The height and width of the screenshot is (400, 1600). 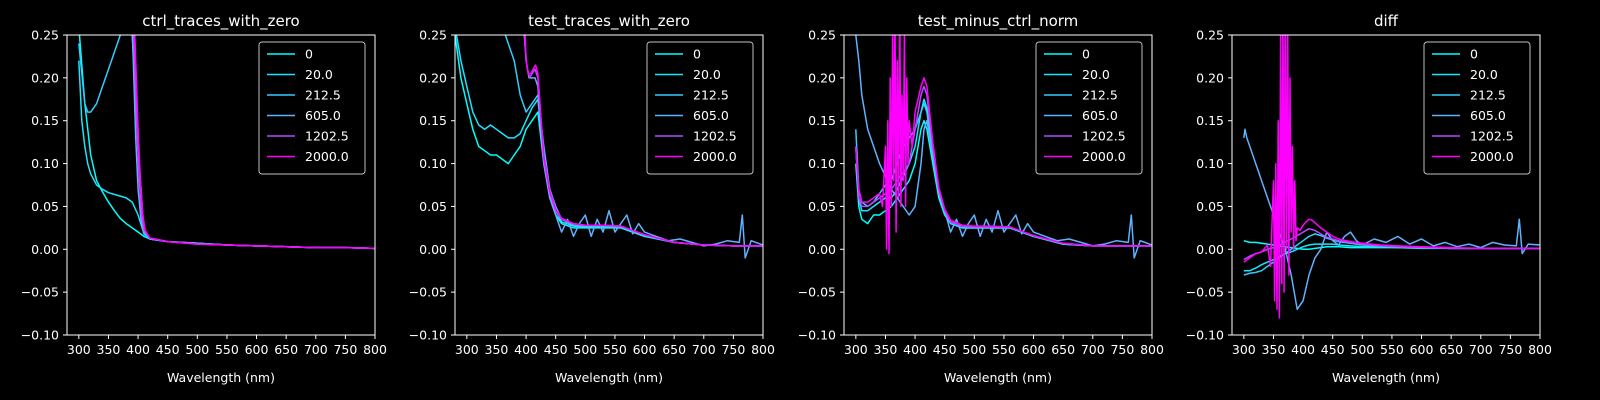 I want to click on chart-title: ctrl_traces_with_zero, so click(x=220, y=21).